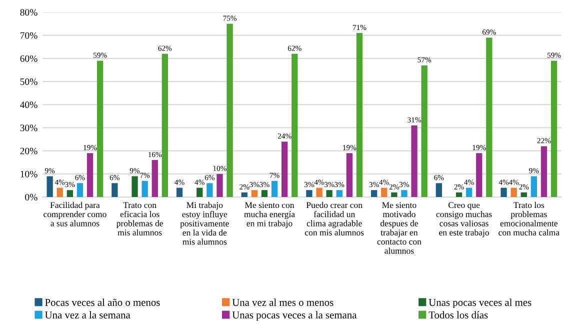 The height and width of the screenshot is (330, 567). What do you see at coordinates (283, 302) in the screenshot?
I see `legend-label: Una vez al mes o menos` at bounding box center [283, 302].